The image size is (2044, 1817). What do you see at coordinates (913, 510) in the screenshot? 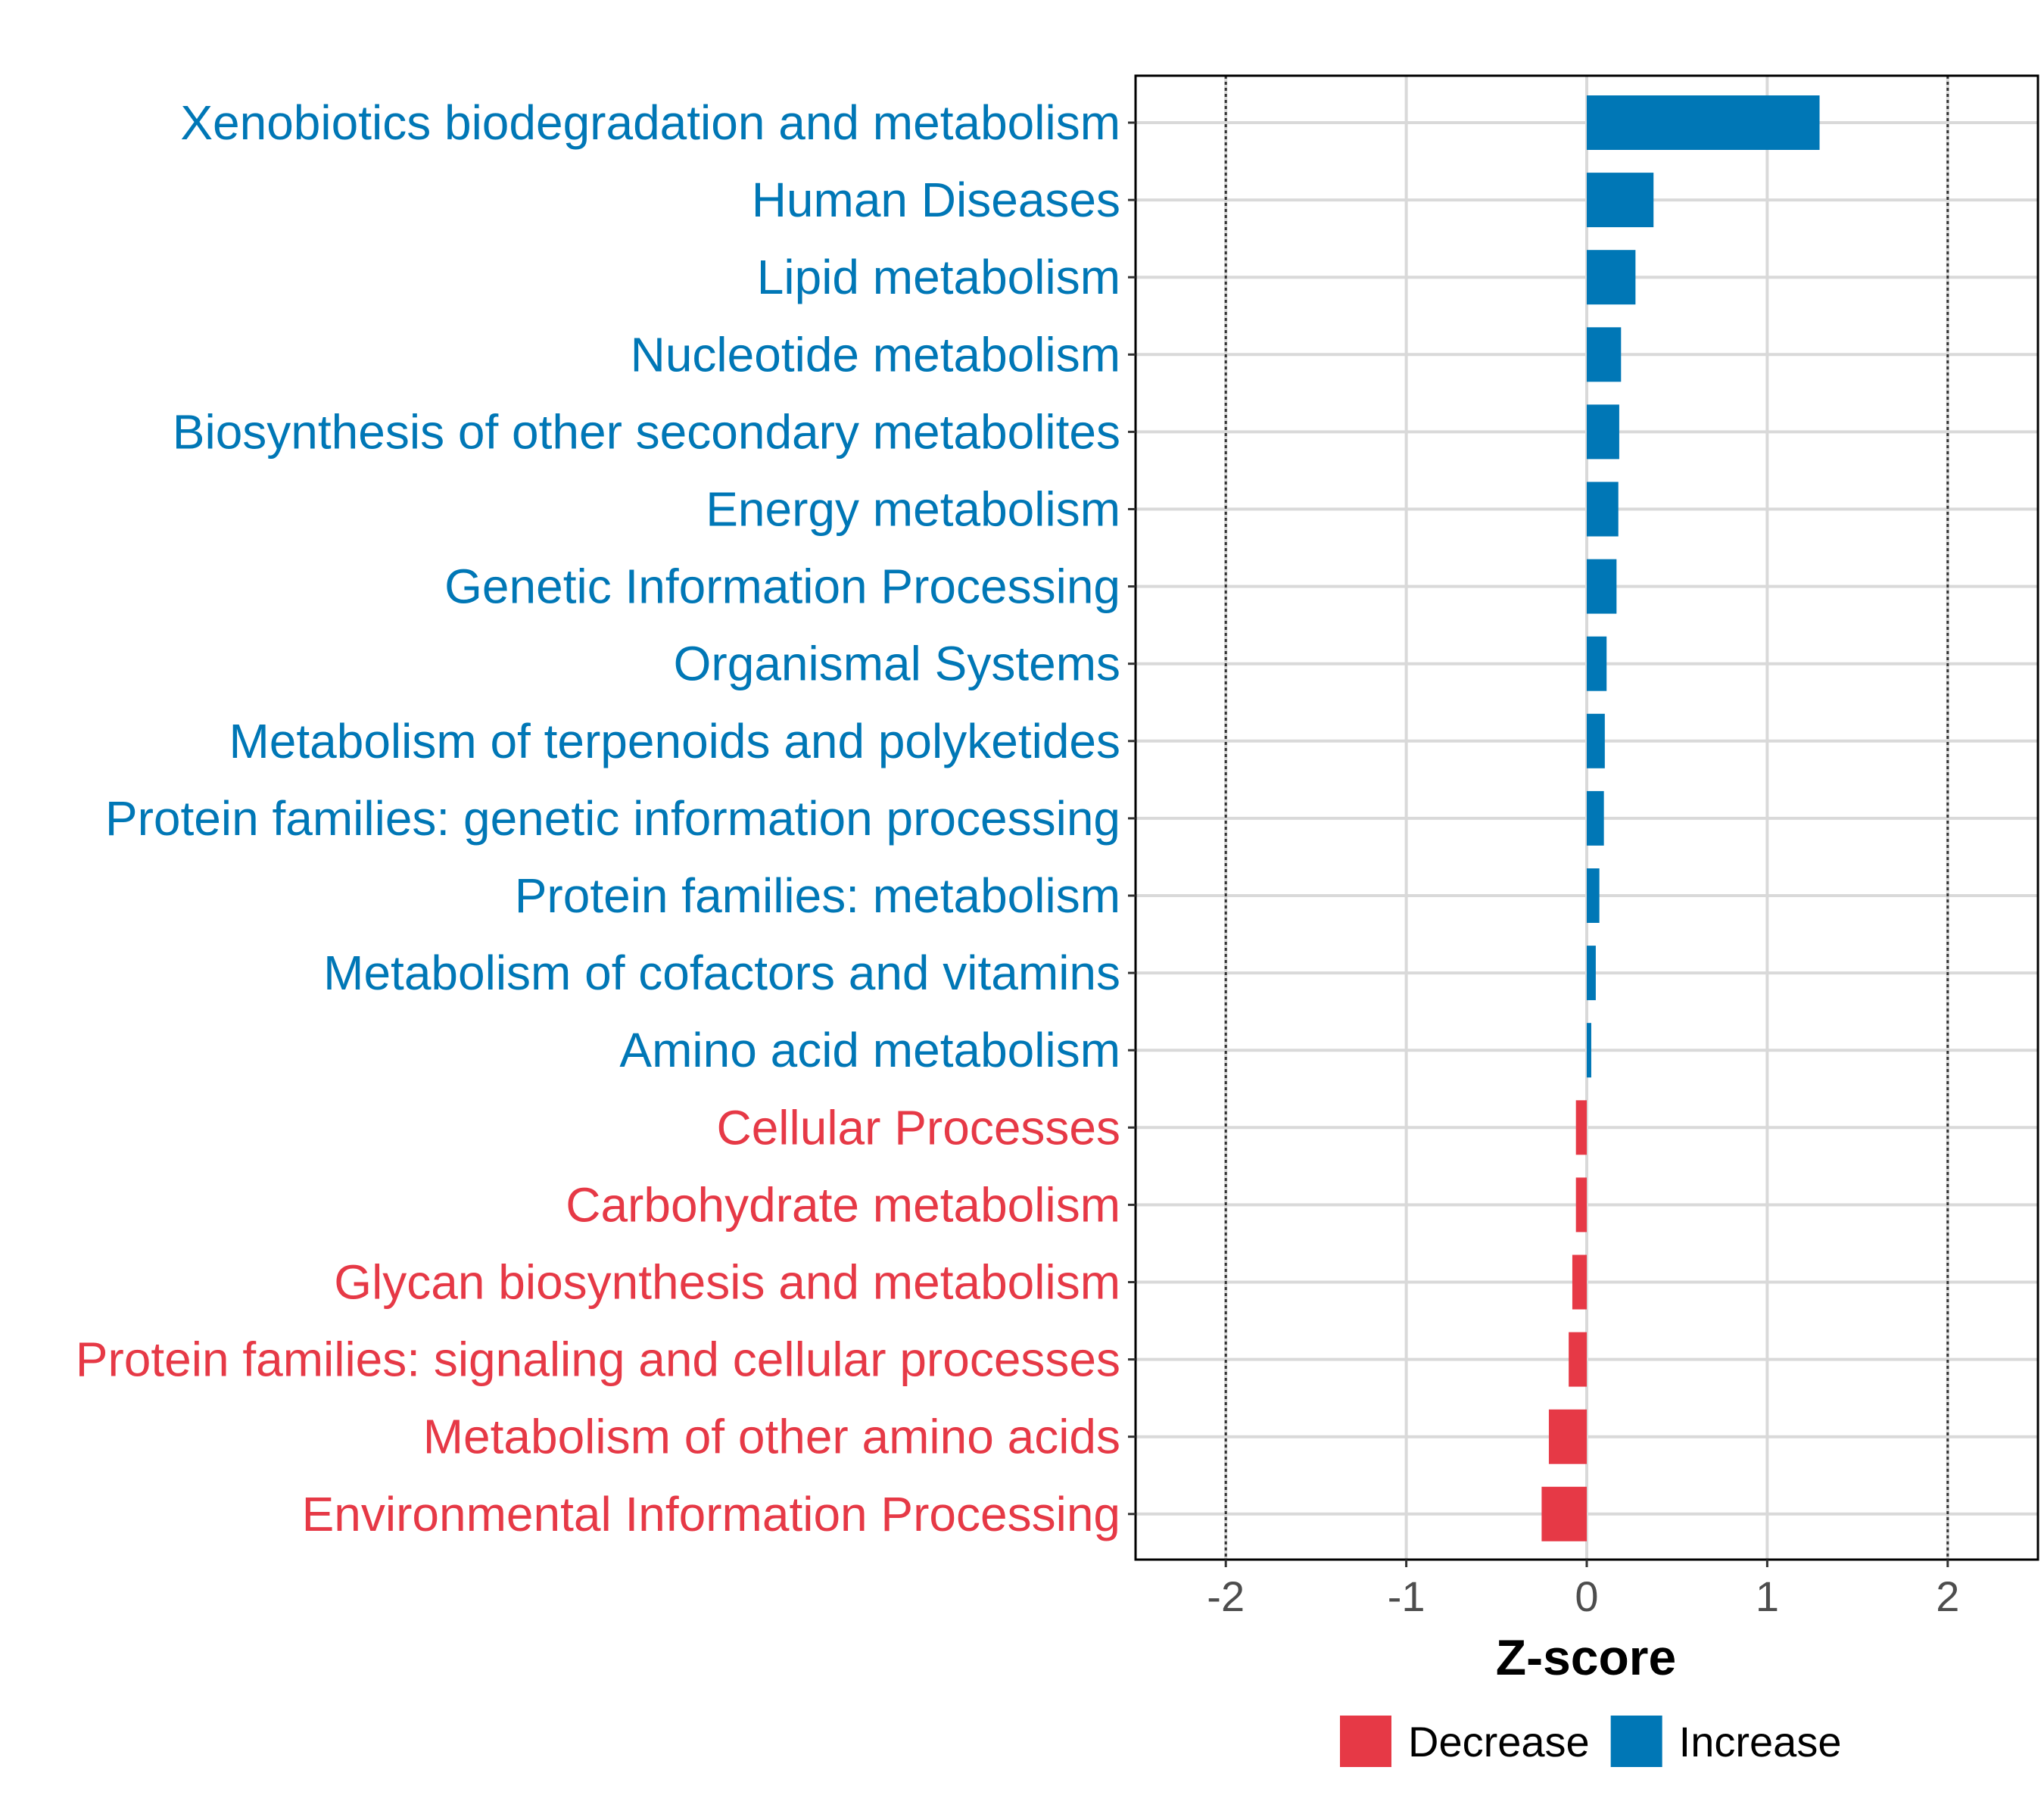
I see `category-label: Energy metabolism` at bounding box center [913, 510].